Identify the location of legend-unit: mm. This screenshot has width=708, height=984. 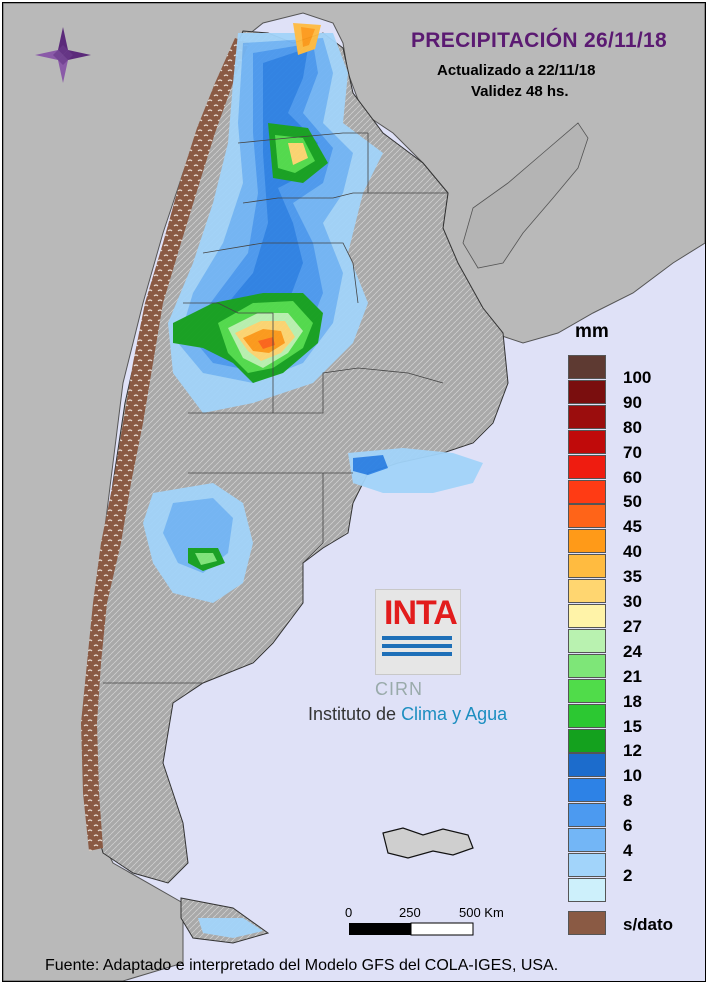
(592, 331).